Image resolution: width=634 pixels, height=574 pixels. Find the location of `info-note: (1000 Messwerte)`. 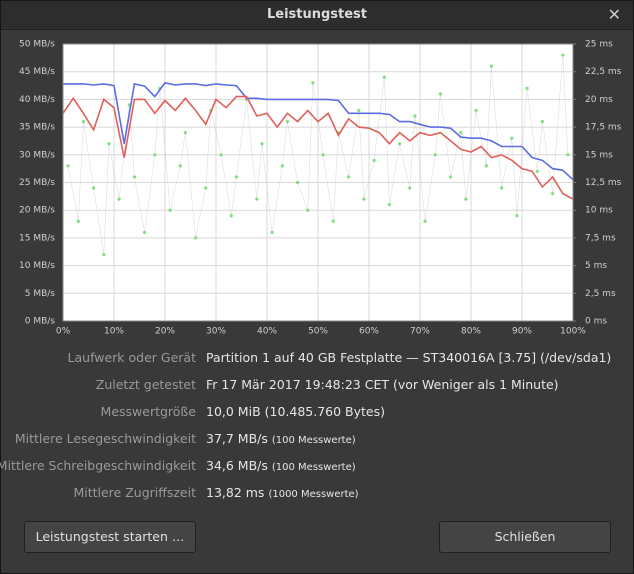

info-note: (1000 Messwerte) is located at coordinates (313, 494).